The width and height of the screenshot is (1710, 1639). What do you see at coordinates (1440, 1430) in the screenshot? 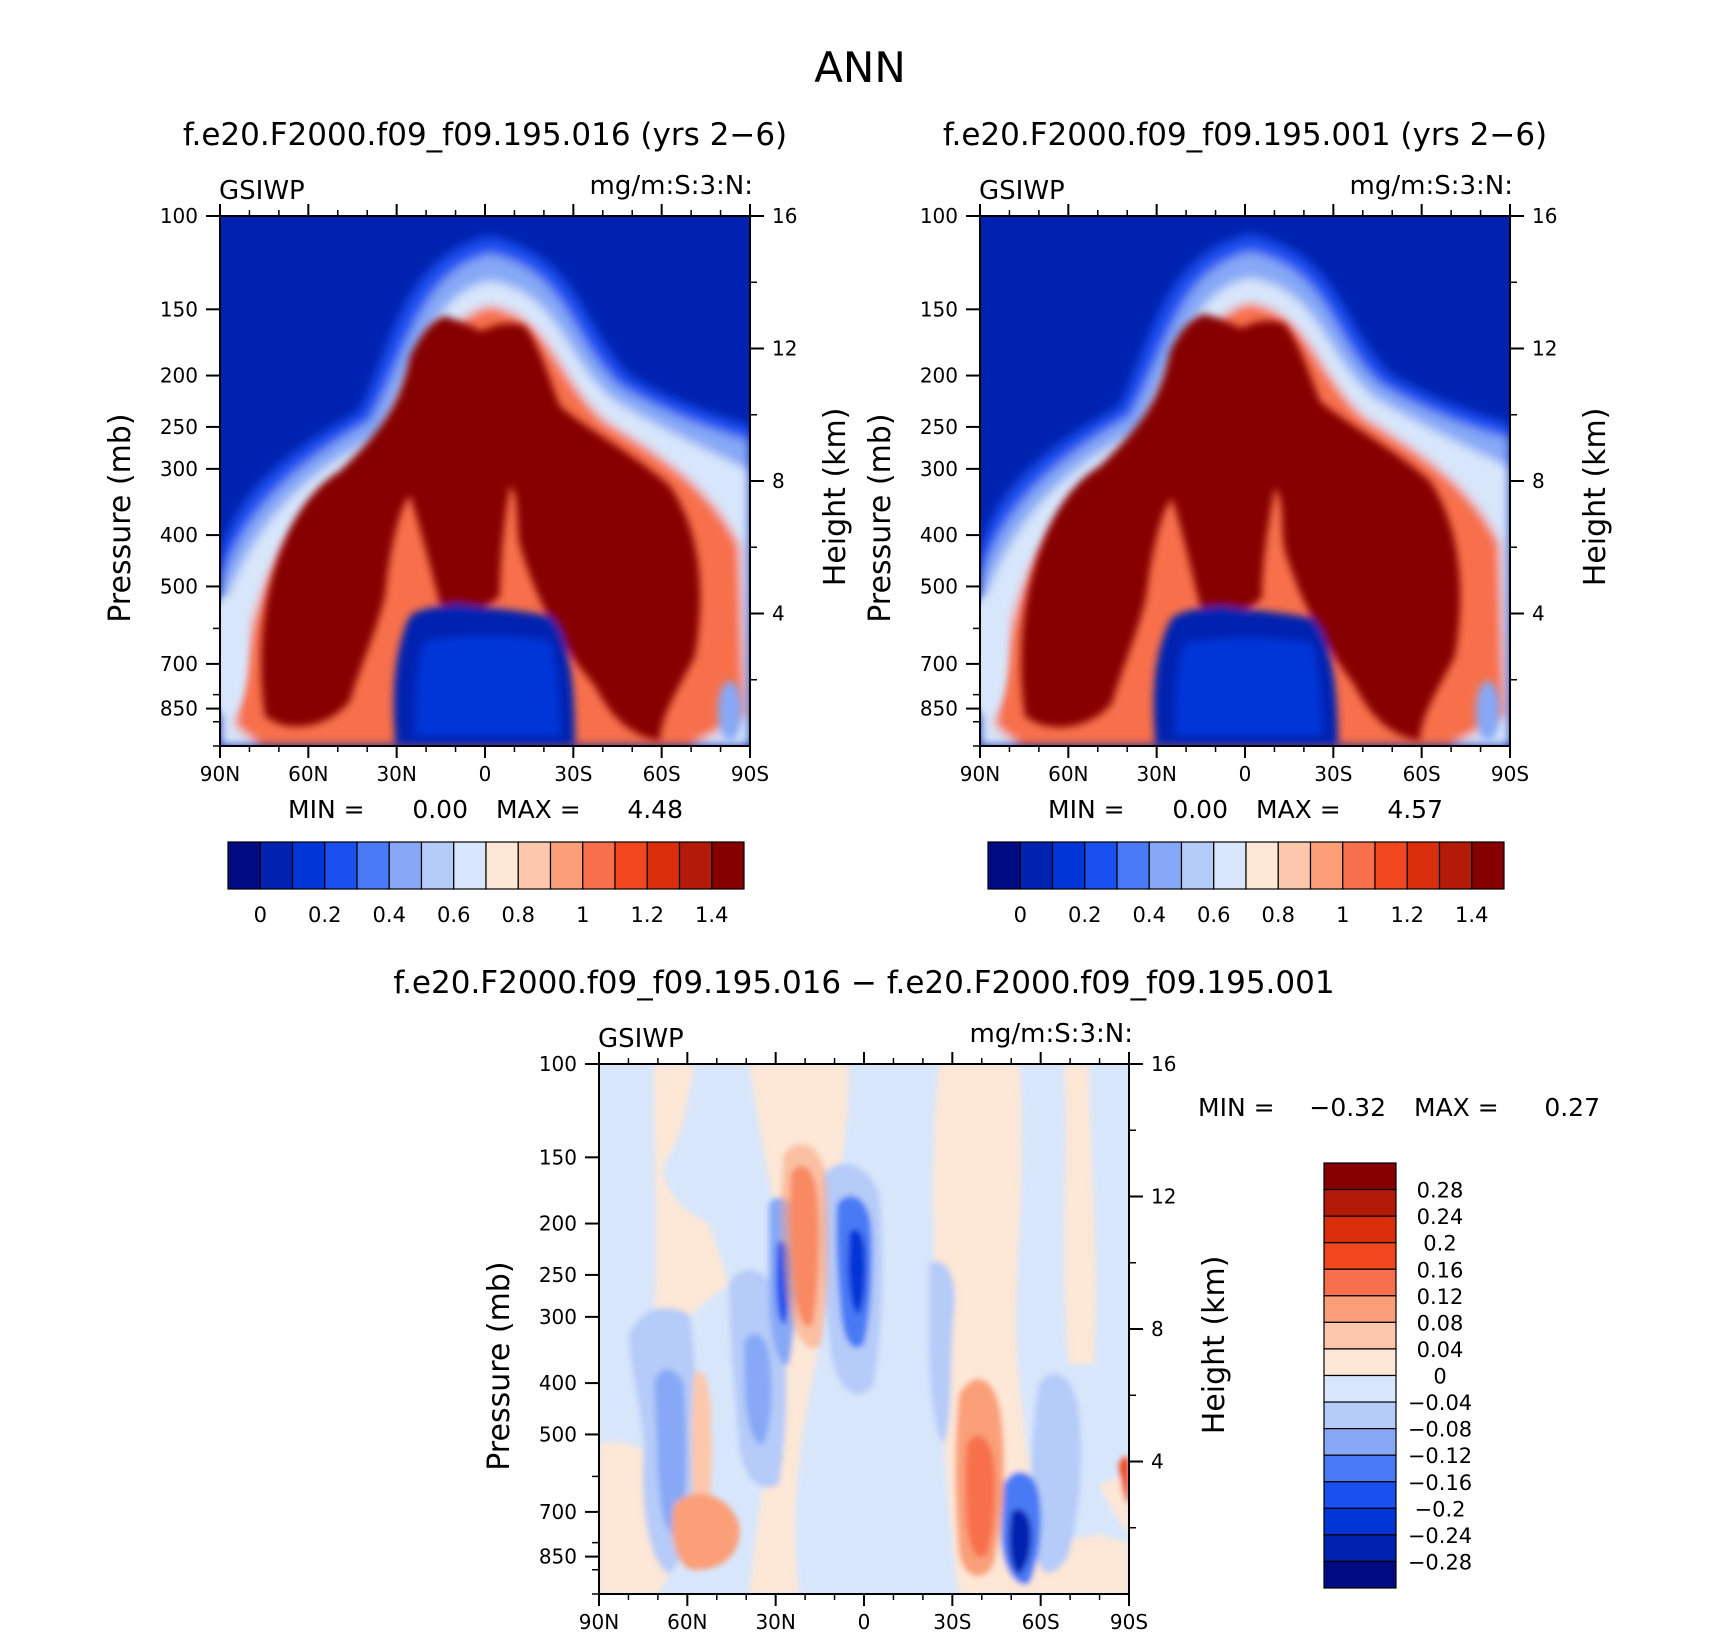
I see `colorbar-label: −0.08` at bounding box center [1440, 1430].